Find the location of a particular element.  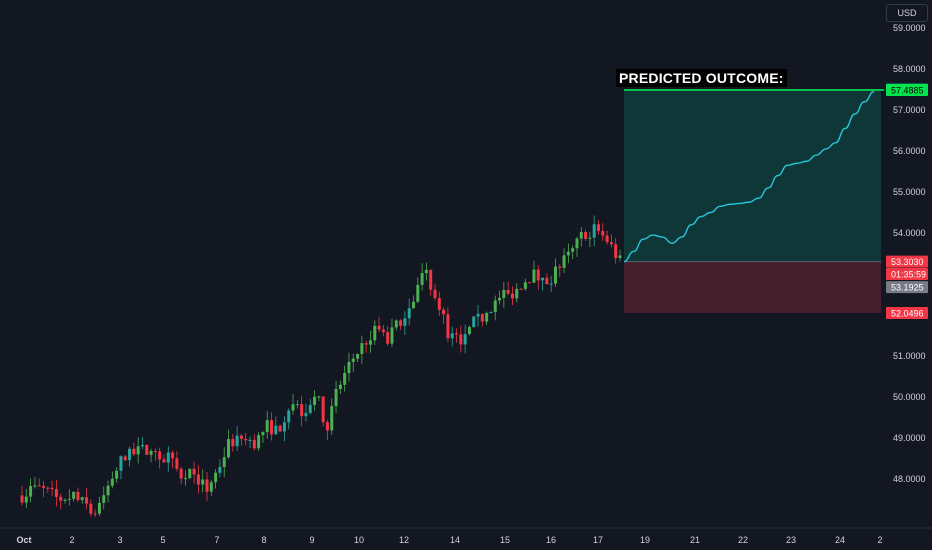

date-tick-label: 15 is located at coordinates (505, 540).